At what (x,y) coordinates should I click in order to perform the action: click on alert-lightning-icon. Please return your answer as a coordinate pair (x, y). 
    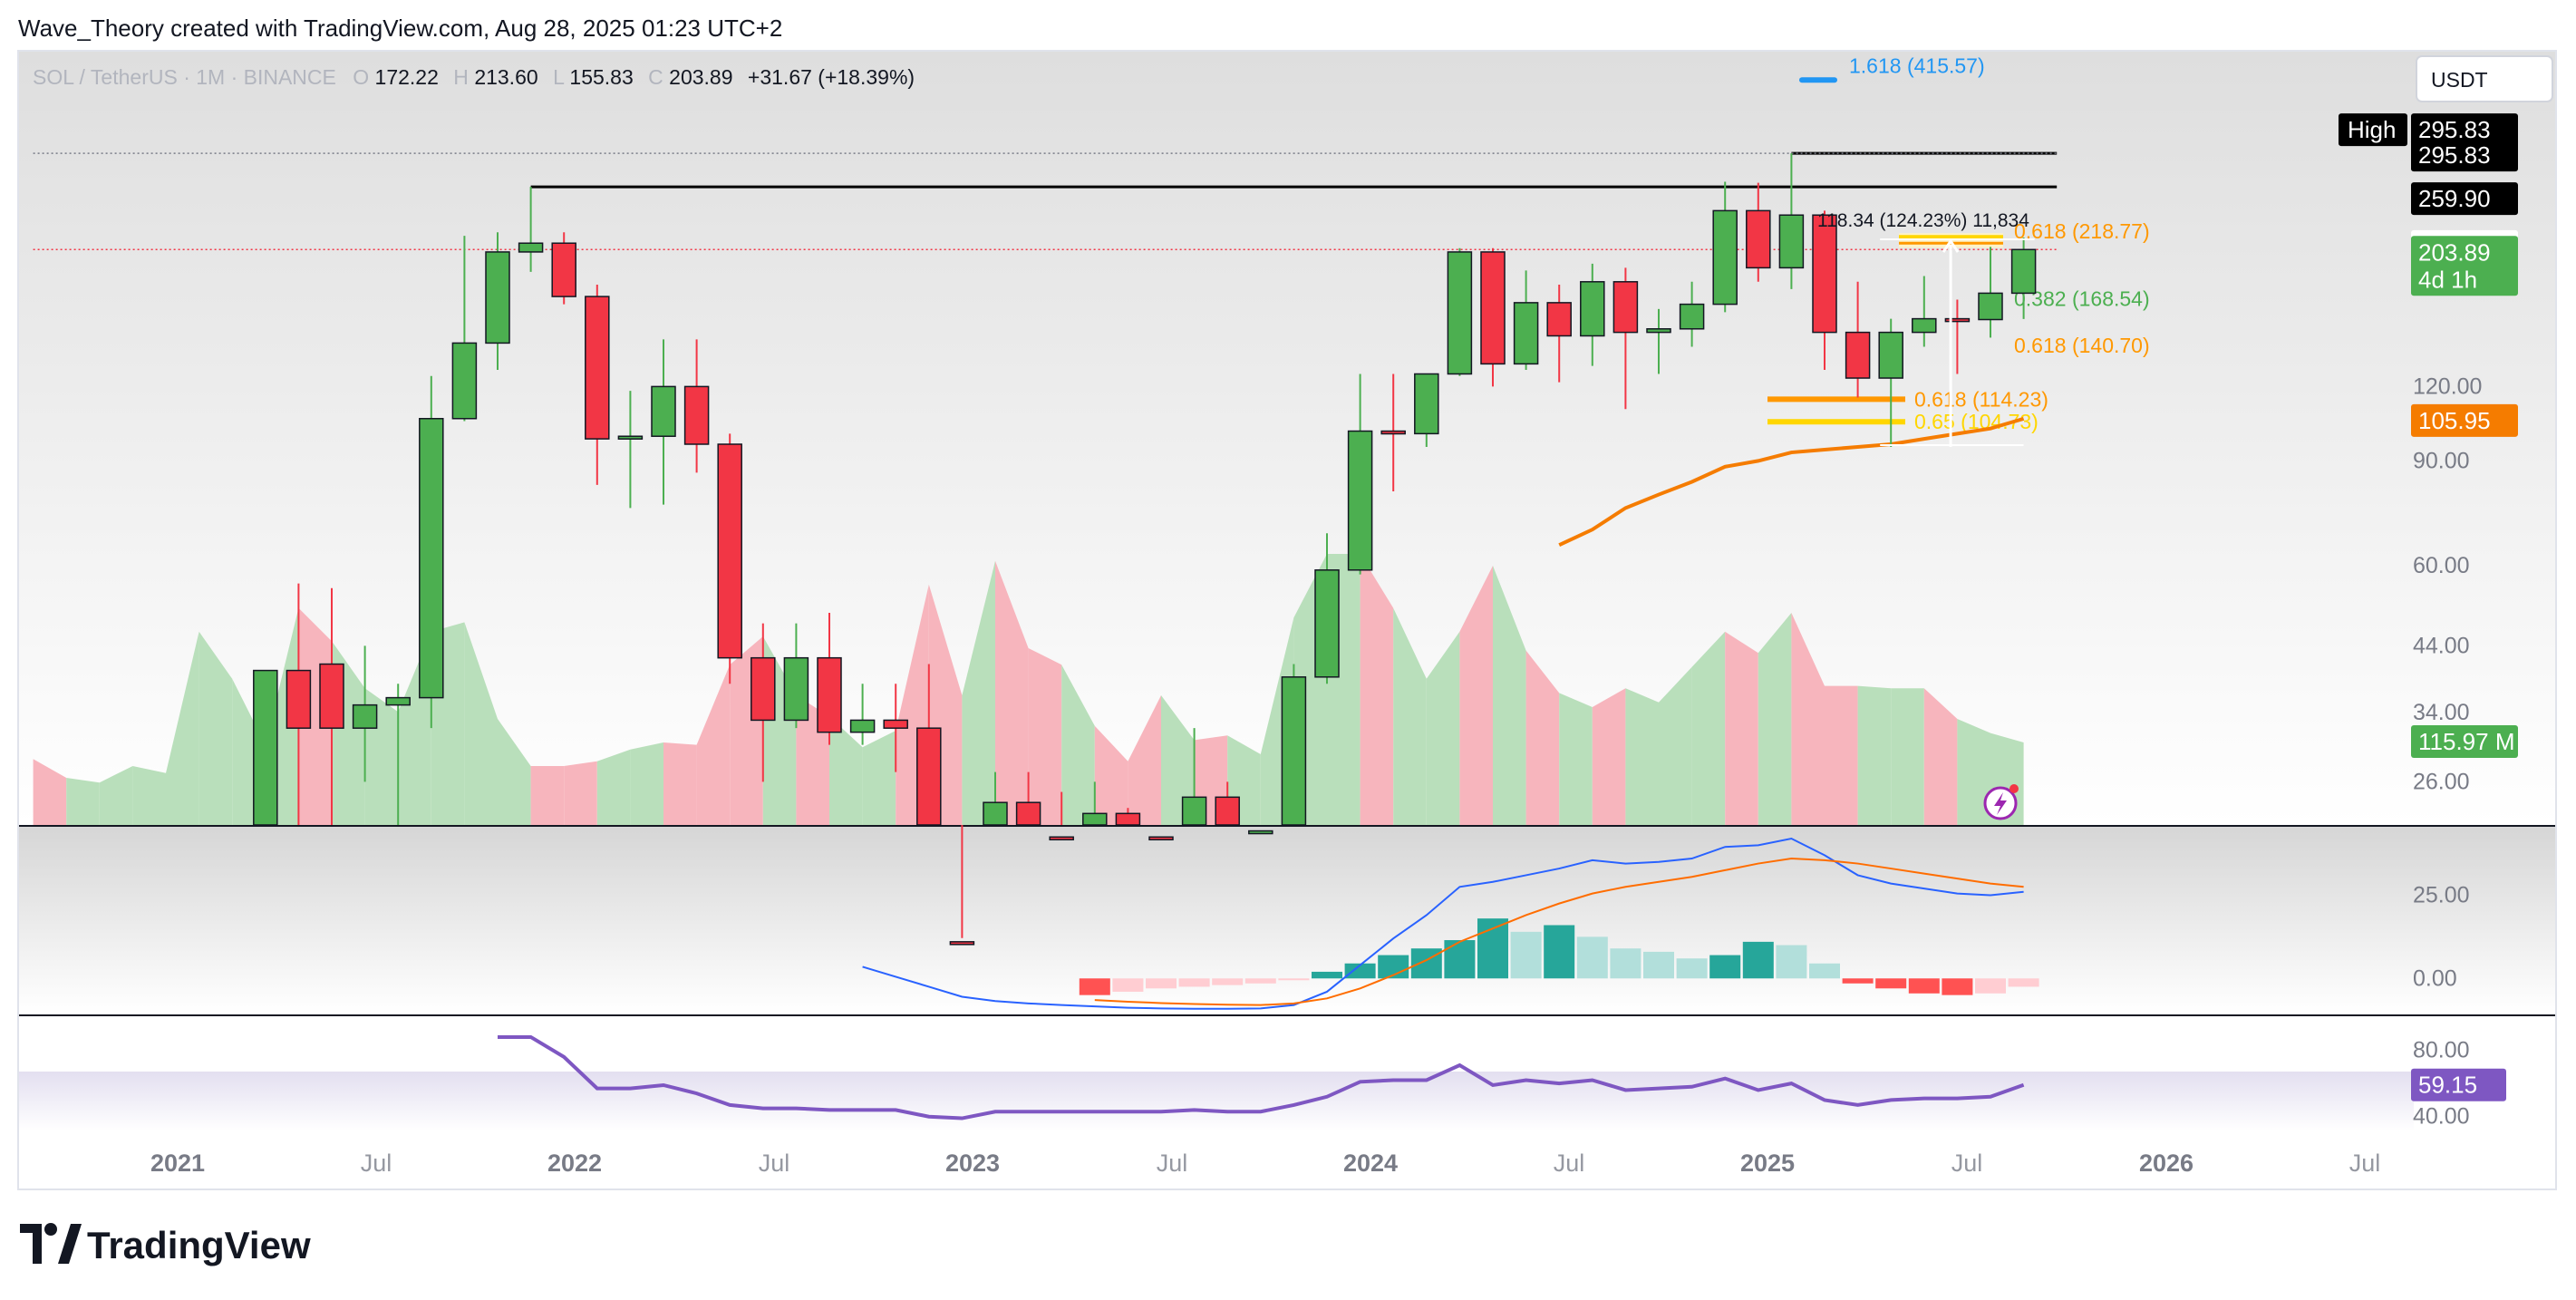
    Looking at the image, I should click on (2001, 802).